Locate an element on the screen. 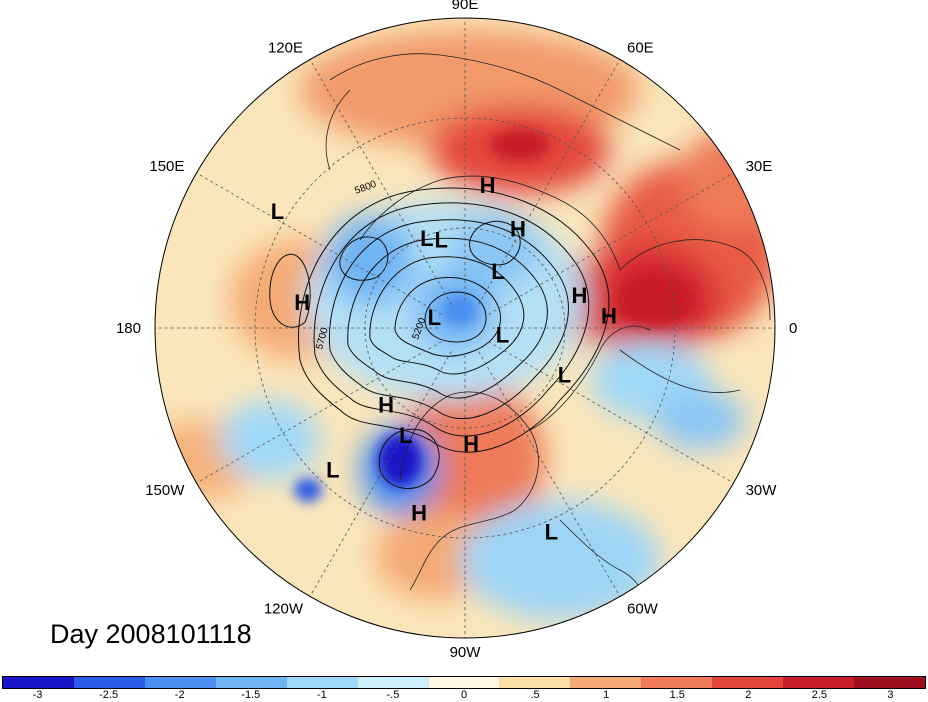 Image resolution: width=928 pixels, height=702 pixels. colorbar-tick-label: -1 is located at coordinates (321, 695).